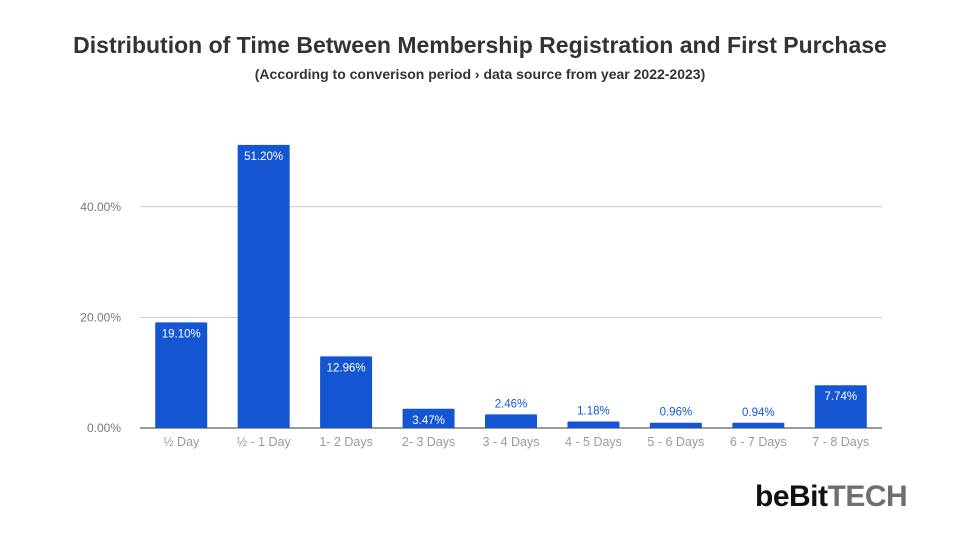  I want to click on x-tick-label: 2- 3 Days, so click(429, 442).